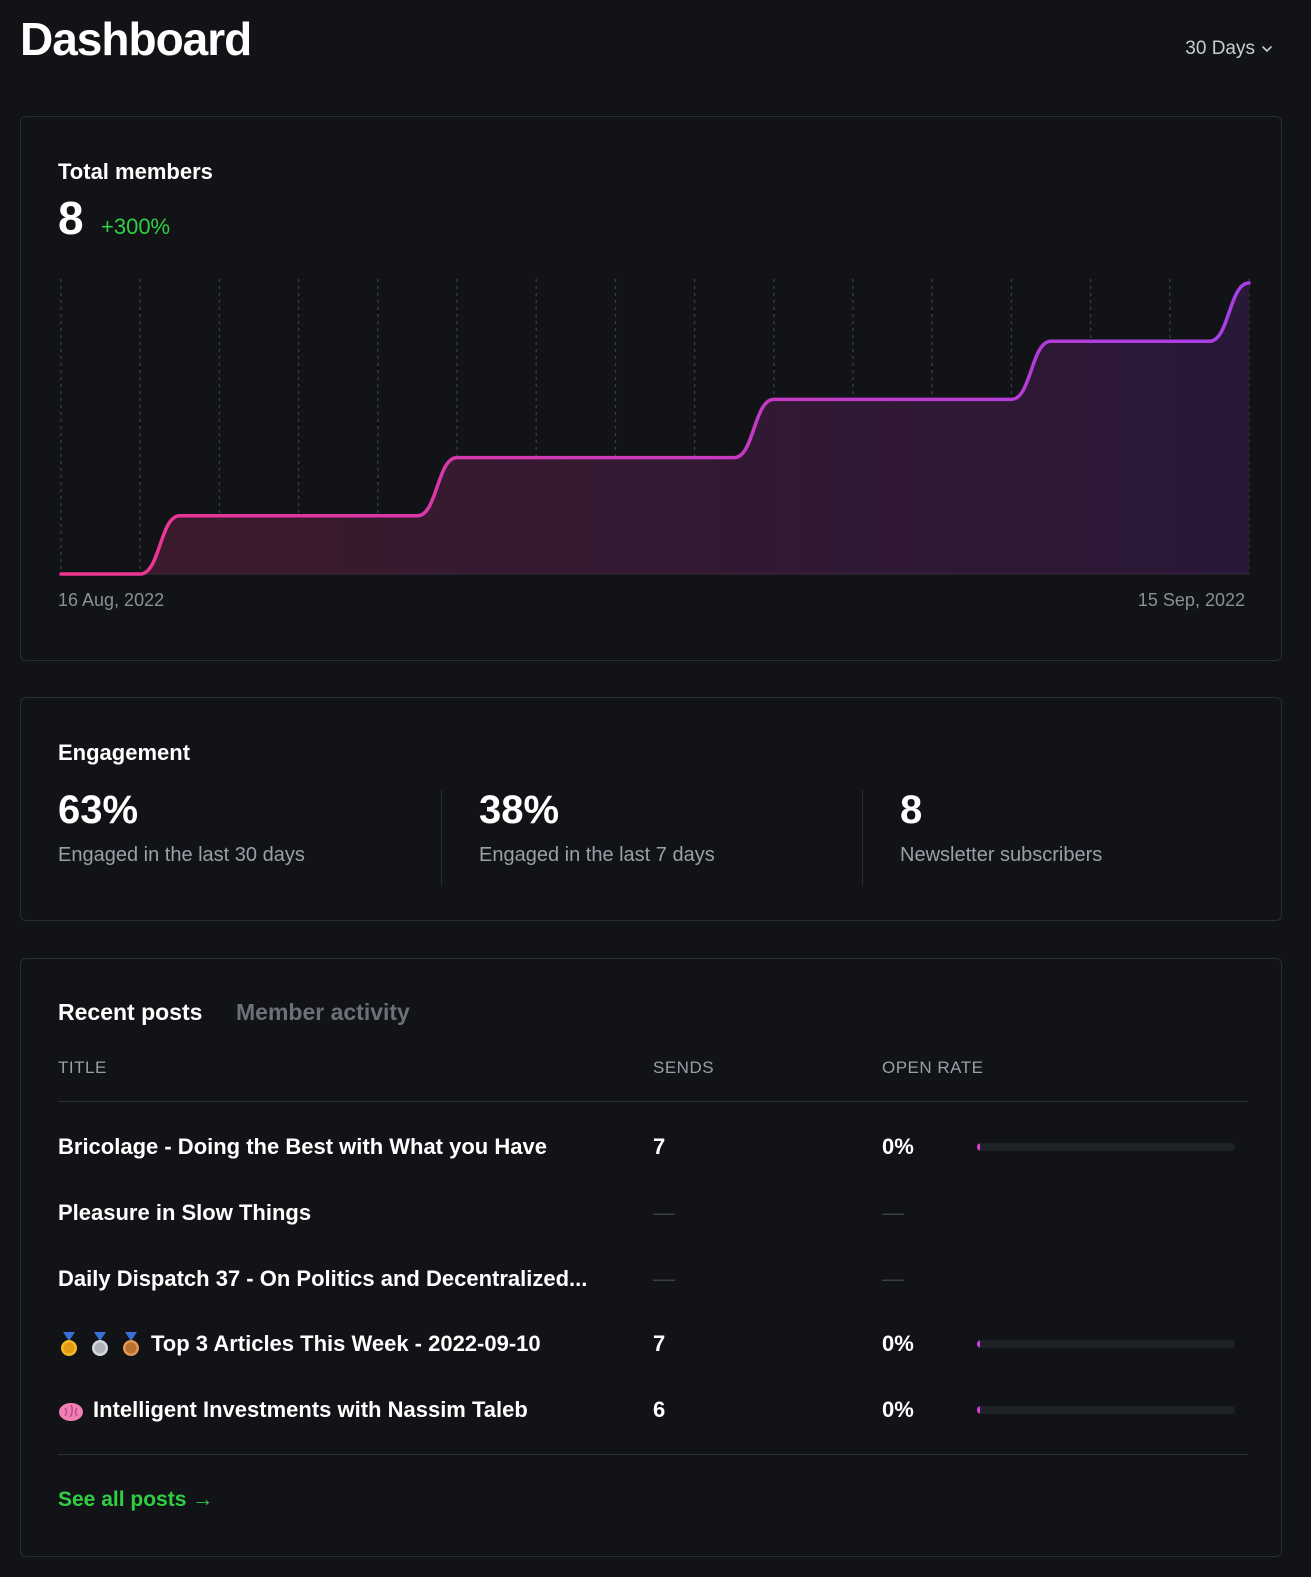 The image size is (1311, 1577). Describe the element at coordinates (136, 39) in the screenshot. I see `page-title: Dashboard` at that location.